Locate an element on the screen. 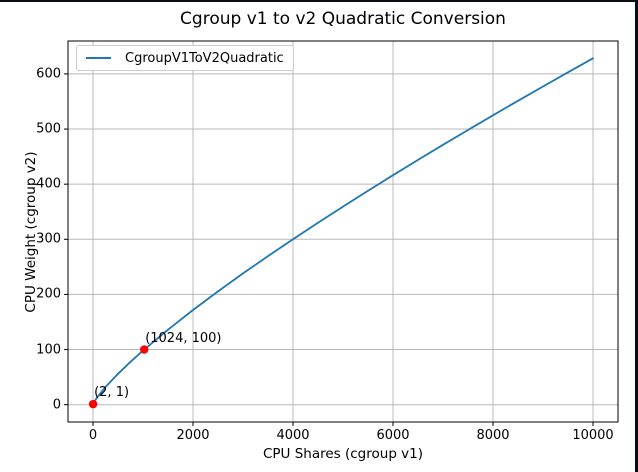 This screenshot has width=638, height=472. y-tick-label: 300 is located at coordinates (48, 239).